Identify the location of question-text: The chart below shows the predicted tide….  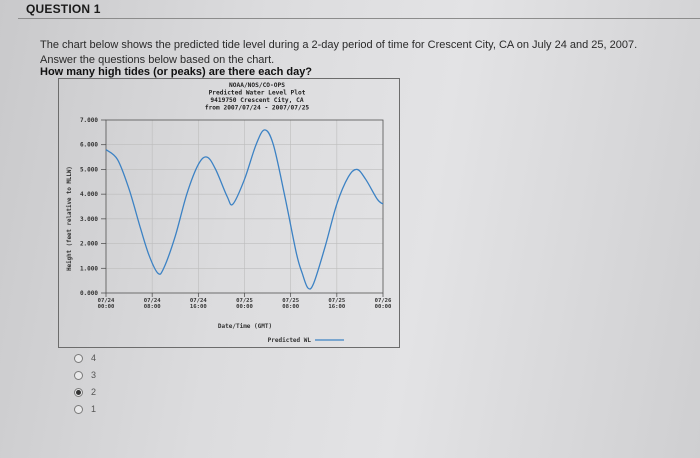
(339, 52).